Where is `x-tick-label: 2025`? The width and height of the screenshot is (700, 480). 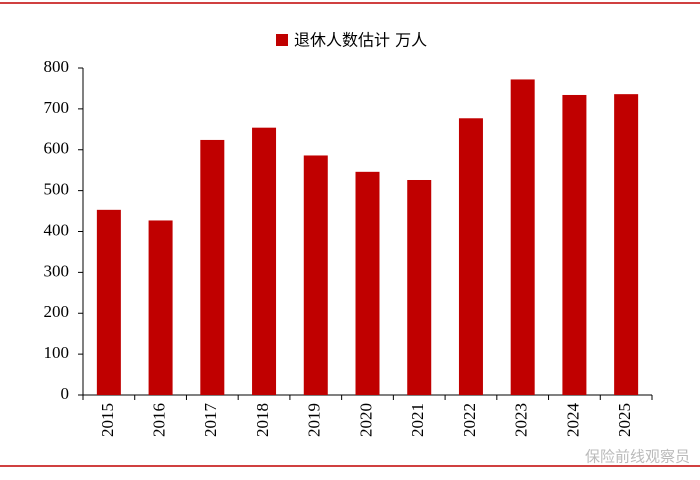
x-tick-label: 2025 is located at coordinates (624, 420).